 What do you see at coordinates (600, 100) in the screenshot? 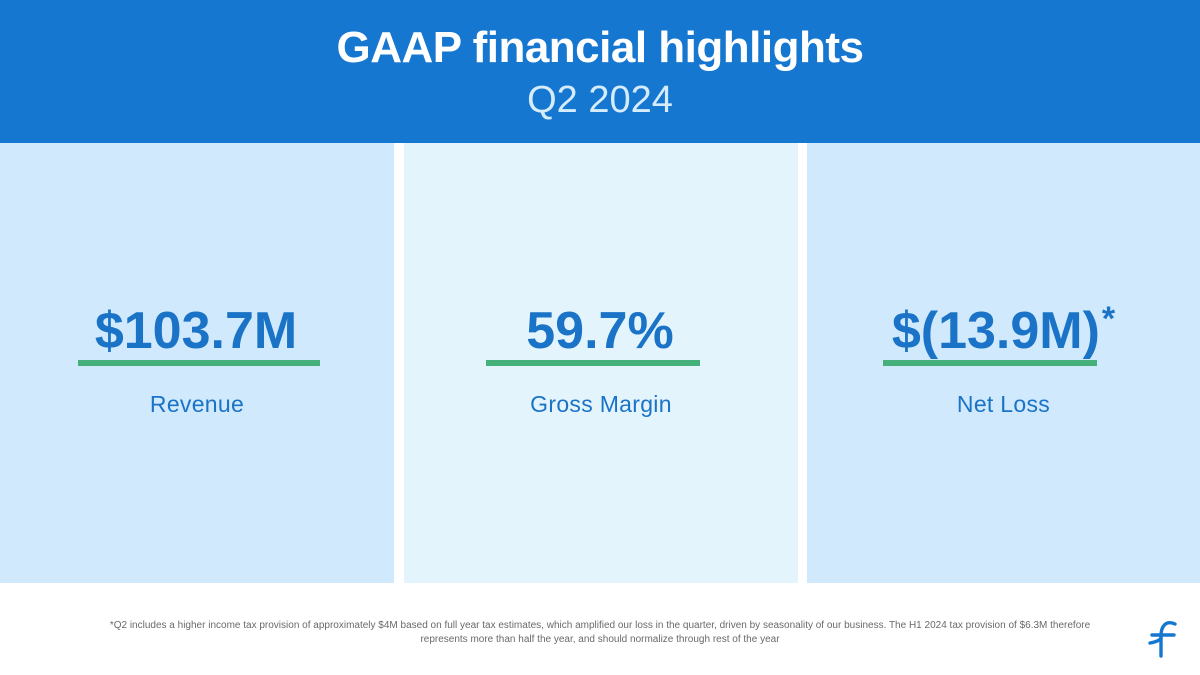
I see `page-subtitle: Q2 2024` at bounding box center [600, 100].